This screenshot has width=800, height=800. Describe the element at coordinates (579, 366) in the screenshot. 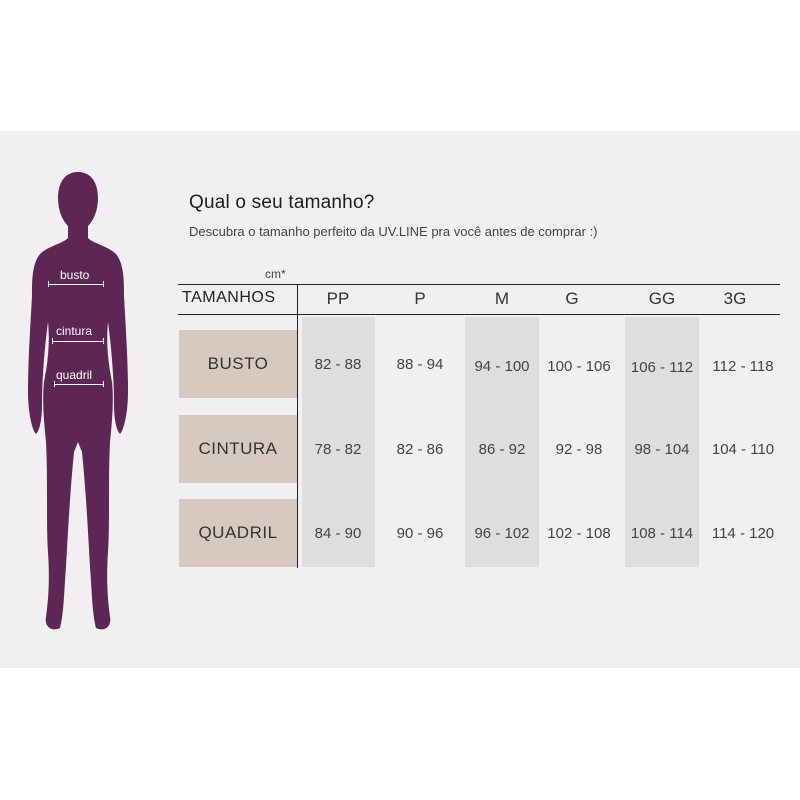

I see `table-cell: 100 - 106` at that location.